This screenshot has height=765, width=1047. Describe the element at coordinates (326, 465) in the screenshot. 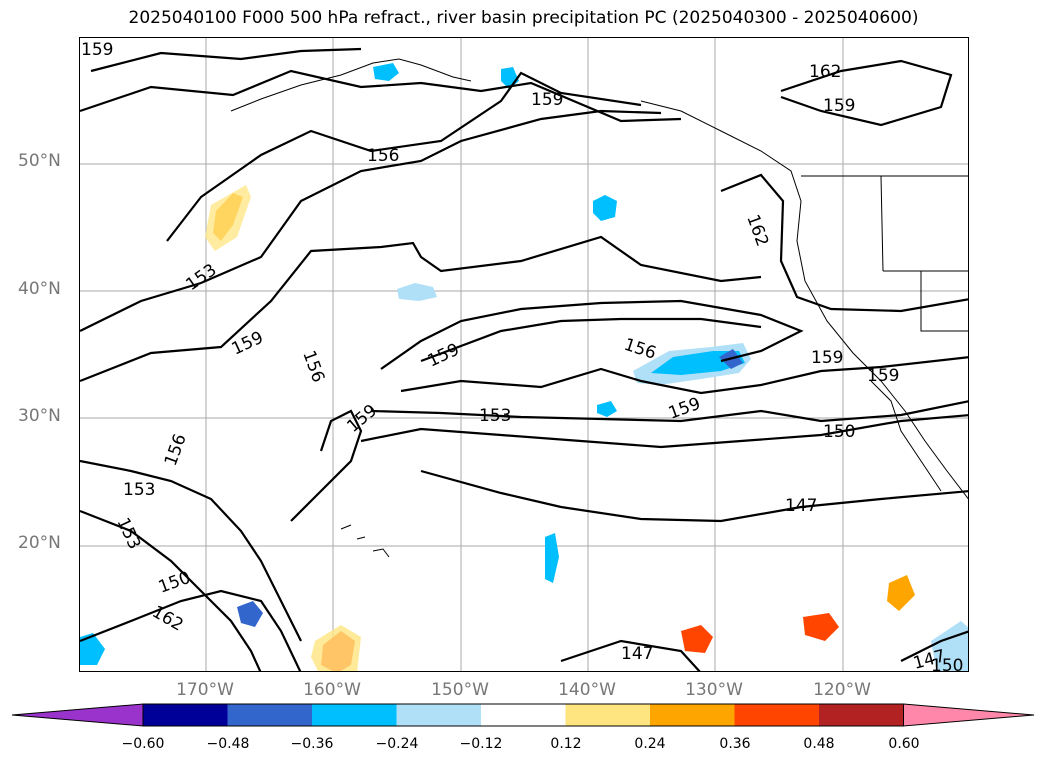

I see `contour-159-sw` at that location.